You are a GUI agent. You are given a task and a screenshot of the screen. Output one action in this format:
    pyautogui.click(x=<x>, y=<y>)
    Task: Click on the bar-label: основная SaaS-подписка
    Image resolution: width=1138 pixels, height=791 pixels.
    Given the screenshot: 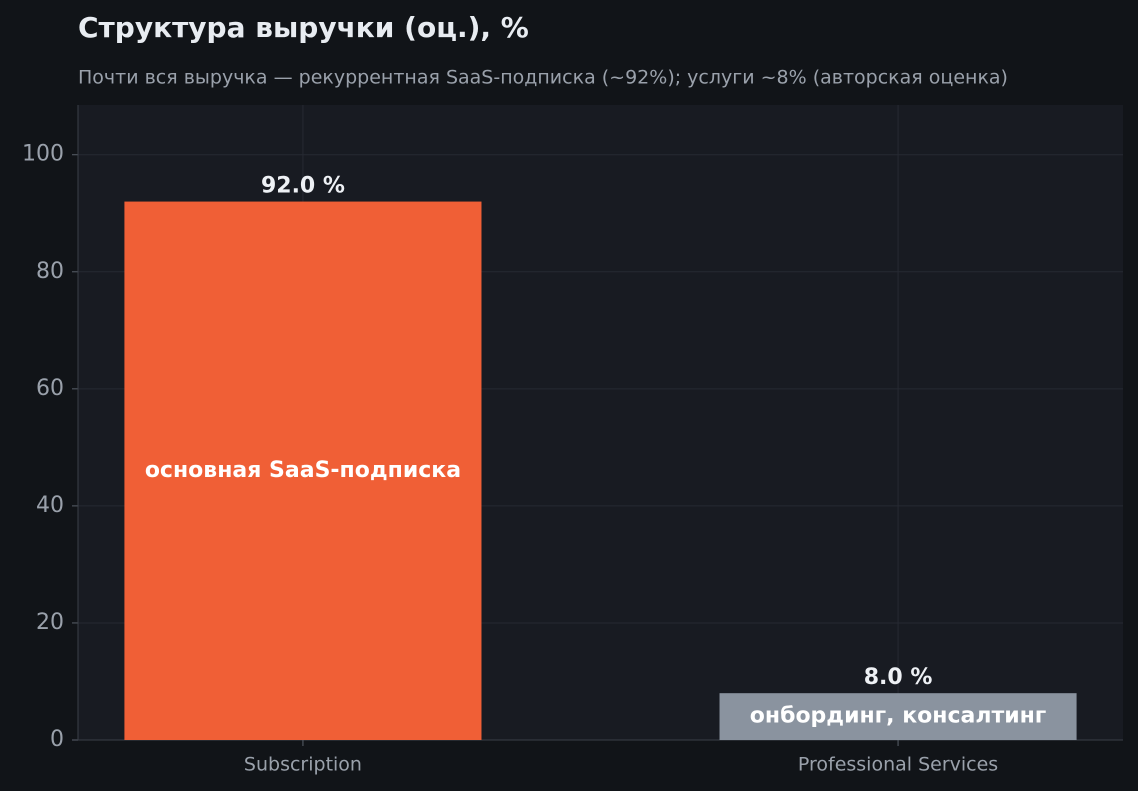 What is the action you would take?
    pyautogui.click(x=303, y=470)
    